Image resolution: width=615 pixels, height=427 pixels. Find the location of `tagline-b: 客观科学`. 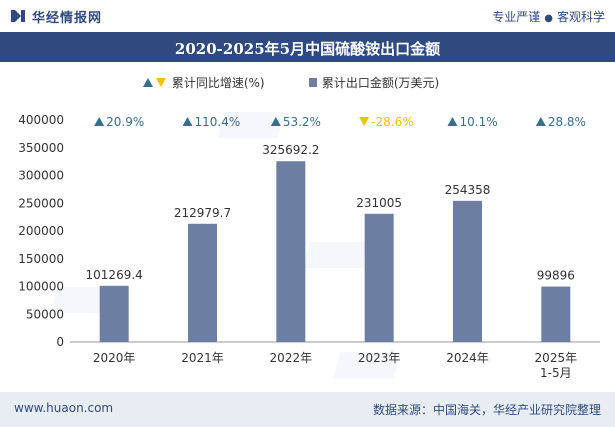

tagline-b: 客观科学 is located at coordinates (580, 17).